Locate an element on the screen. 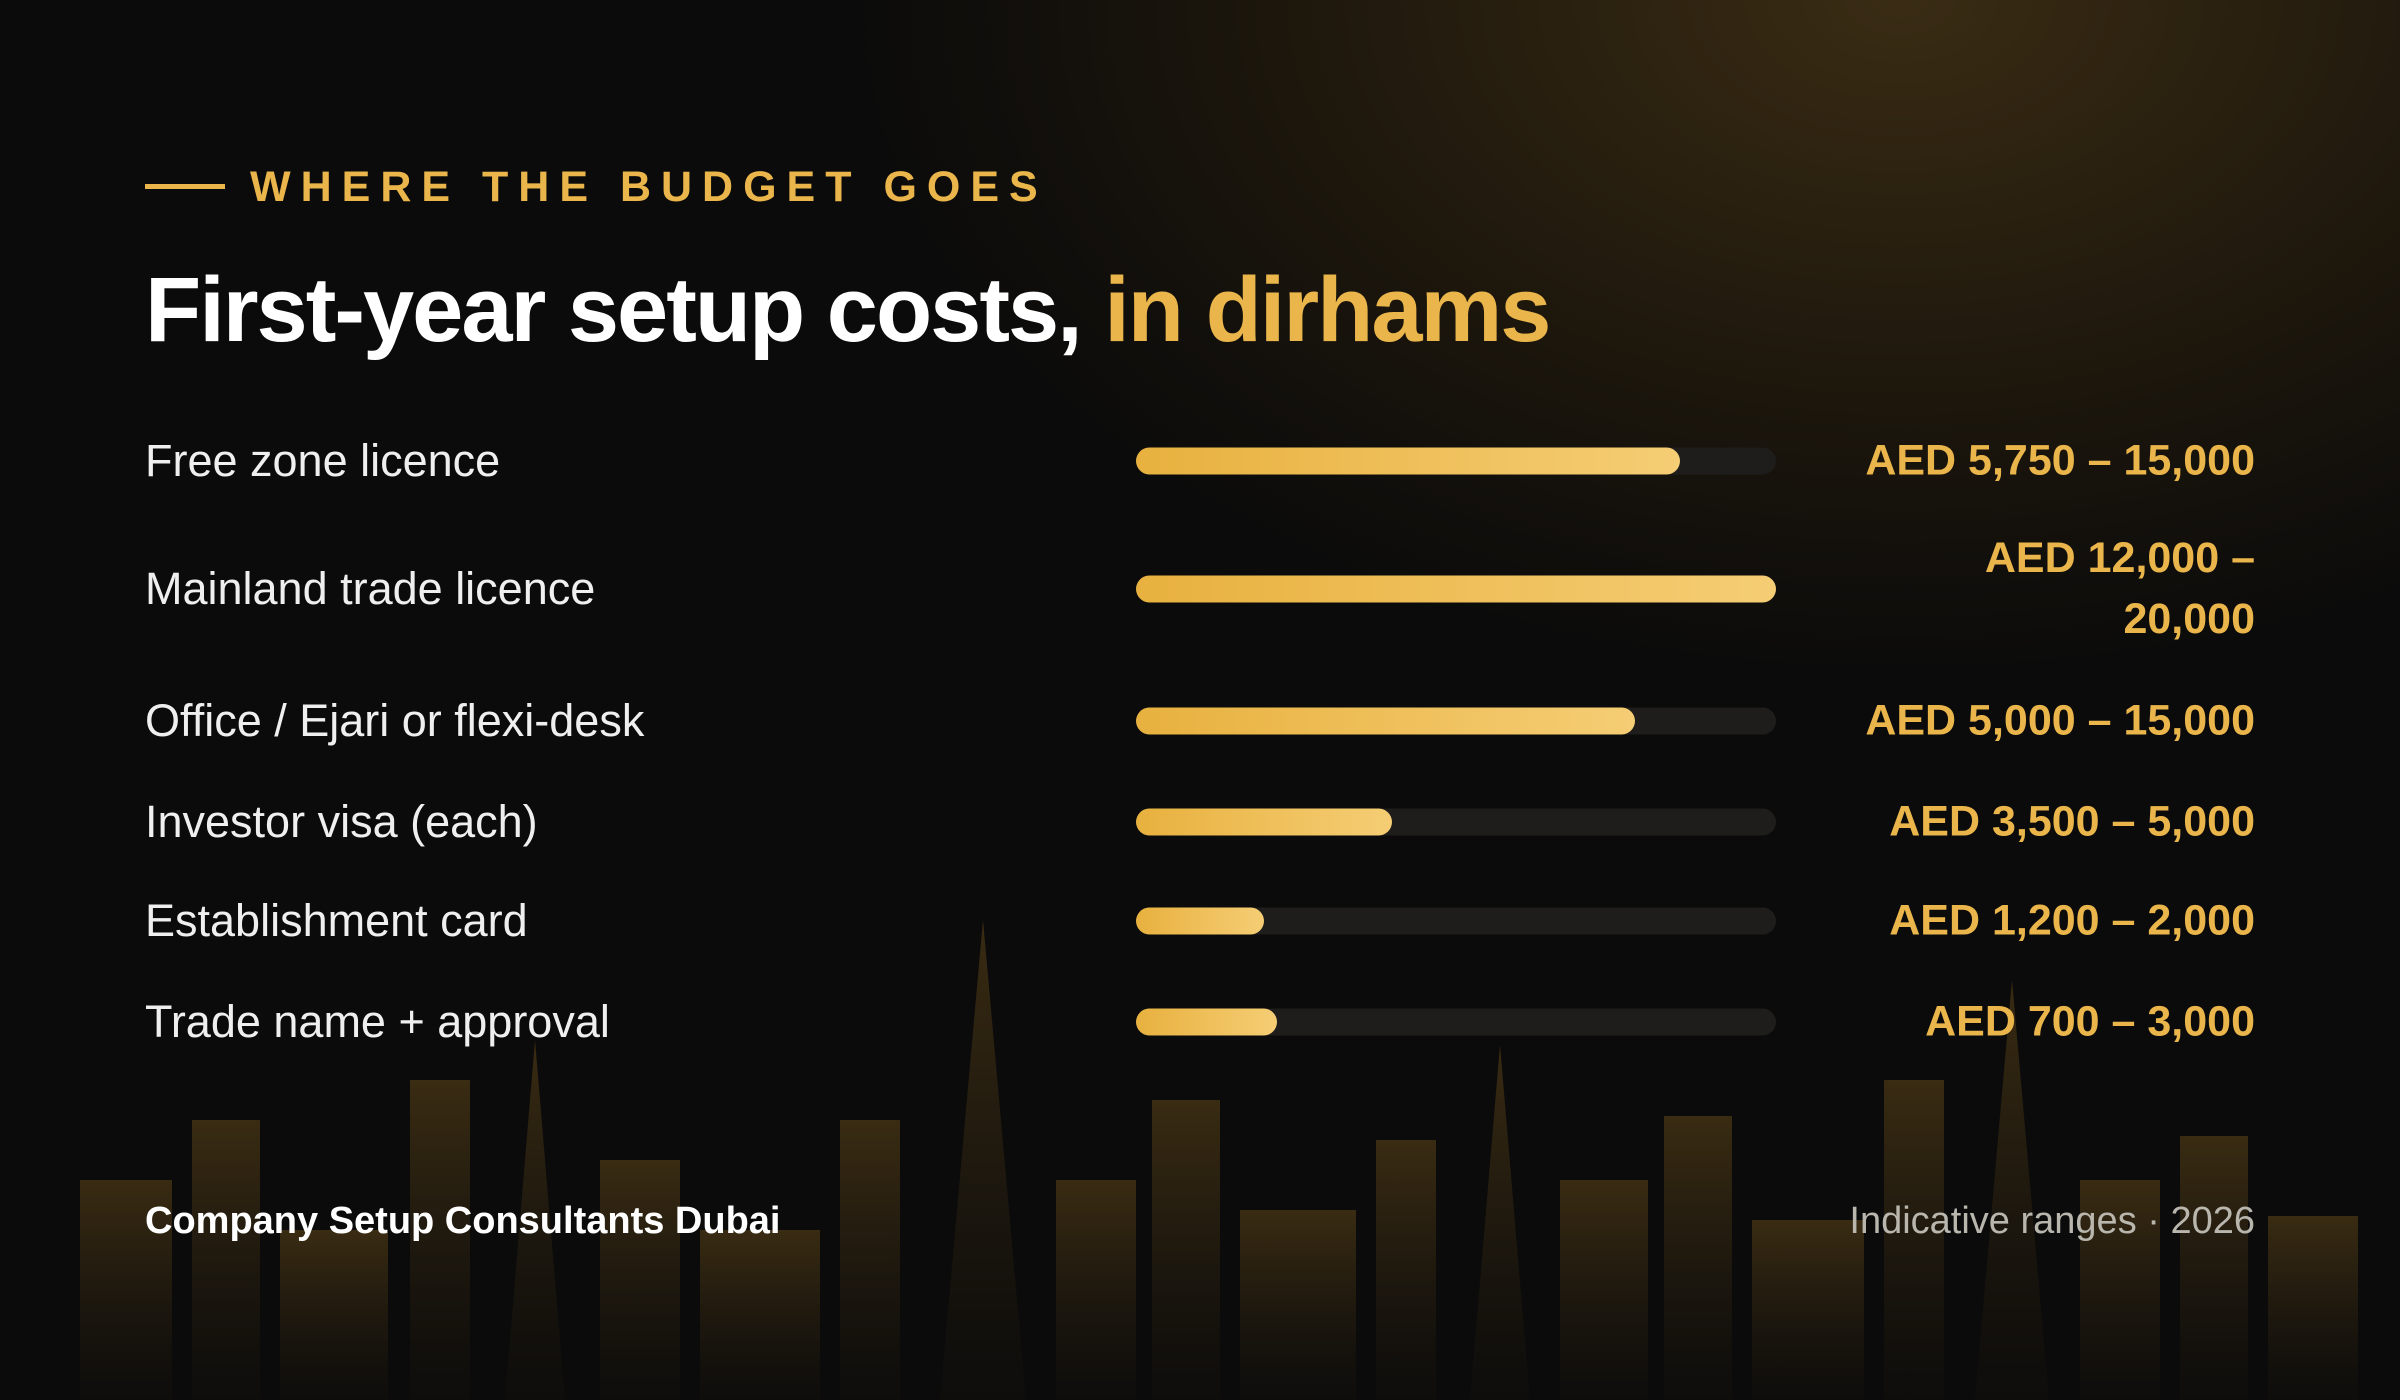  eyebrow-rule is located at coordinates (185, 186).